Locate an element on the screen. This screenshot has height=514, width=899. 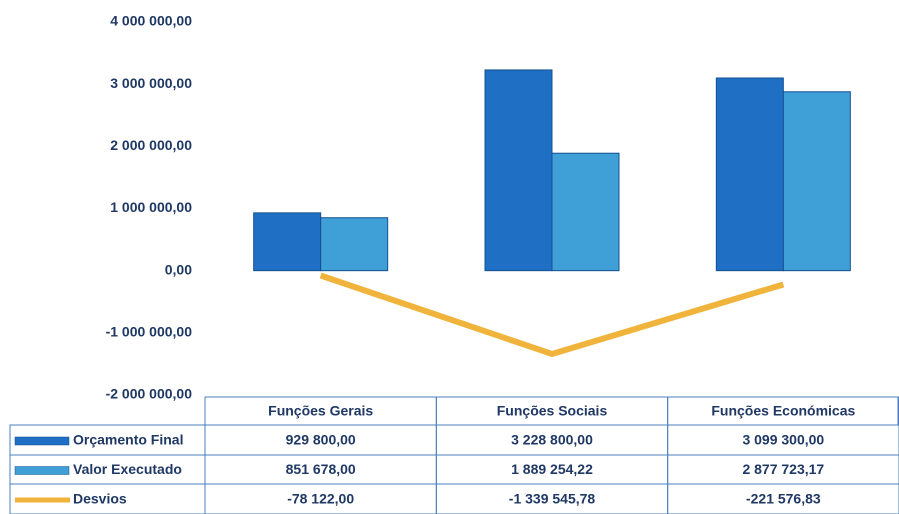
y-tick-label: -1 000 000,00 is located at coordinates (149, 332).